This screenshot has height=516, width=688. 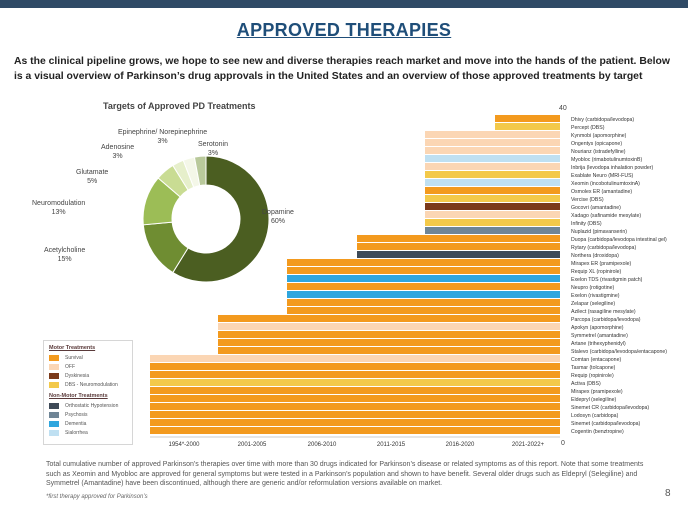 What do you see at coordinates (58, 212) in the screenshot?
I see `pie-label-value: 13%` at bounding box center [58, 212].